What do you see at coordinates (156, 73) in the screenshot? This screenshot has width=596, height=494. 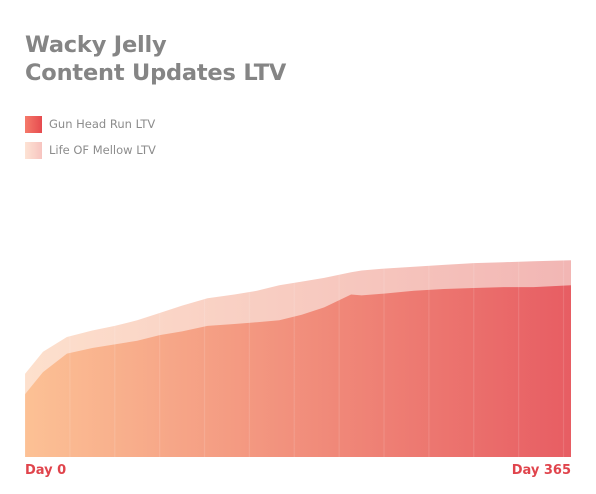 I see `chart-title-line-2: Content Updates LTV` at bounding box center [156, 73].